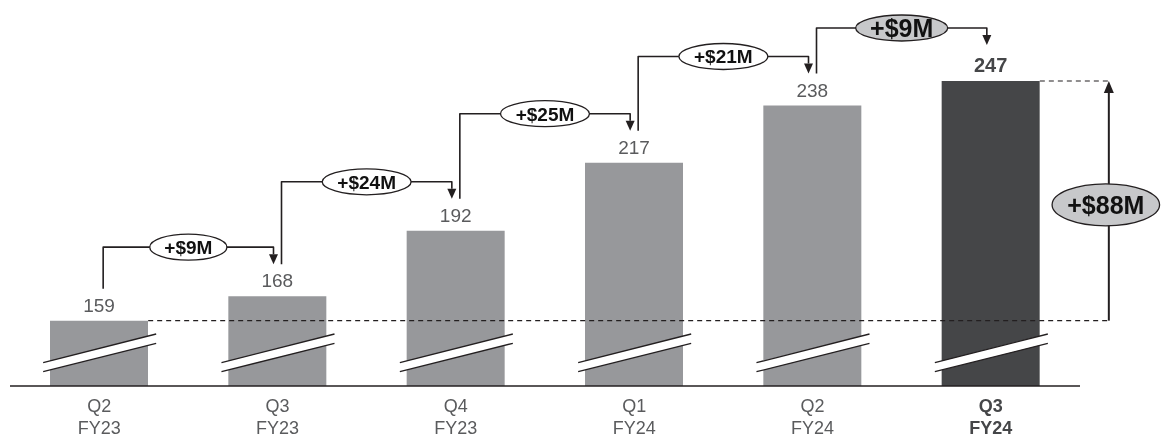 The height and width of the screenshot is (440, 1164). What do you see at coordinates (99, 305) in the screenshot?
I see `data-label: 159` at bounding box center [99, 305].